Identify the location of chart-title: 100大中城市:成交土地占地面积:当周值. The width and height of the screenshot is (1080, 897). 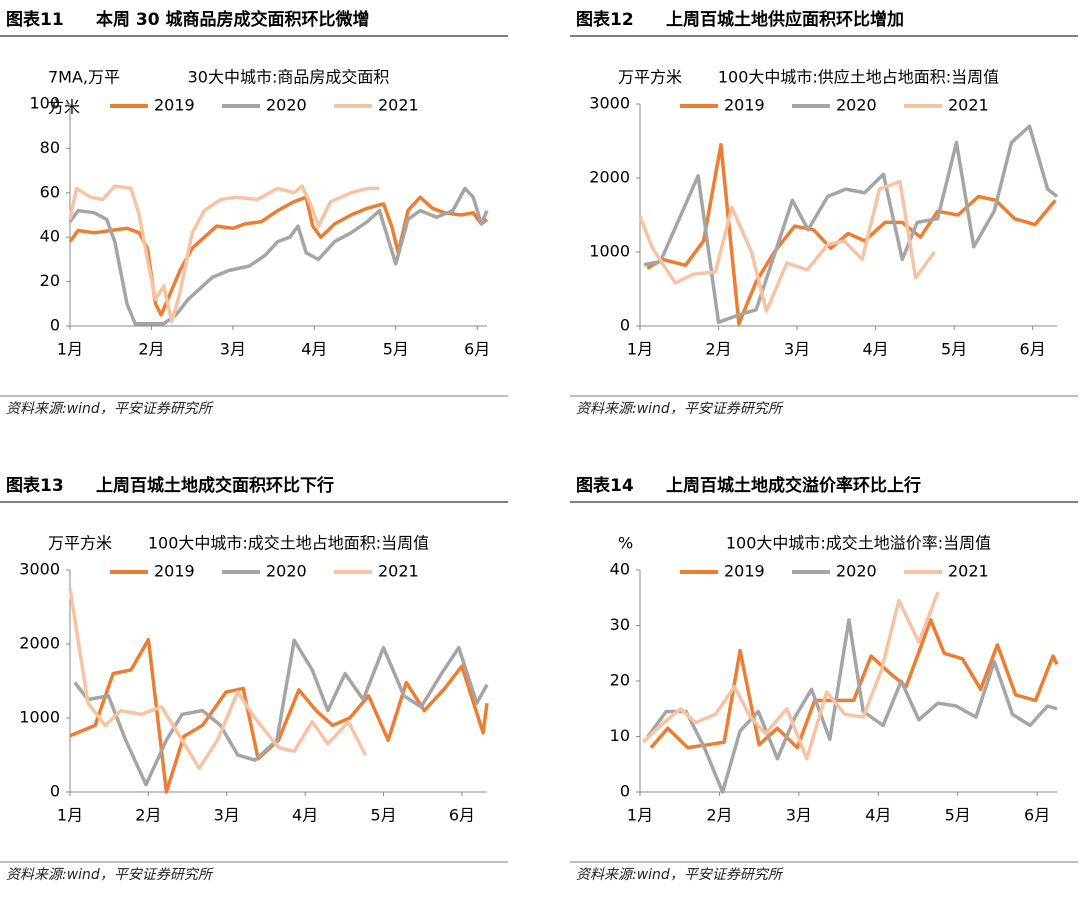
(288, 543).